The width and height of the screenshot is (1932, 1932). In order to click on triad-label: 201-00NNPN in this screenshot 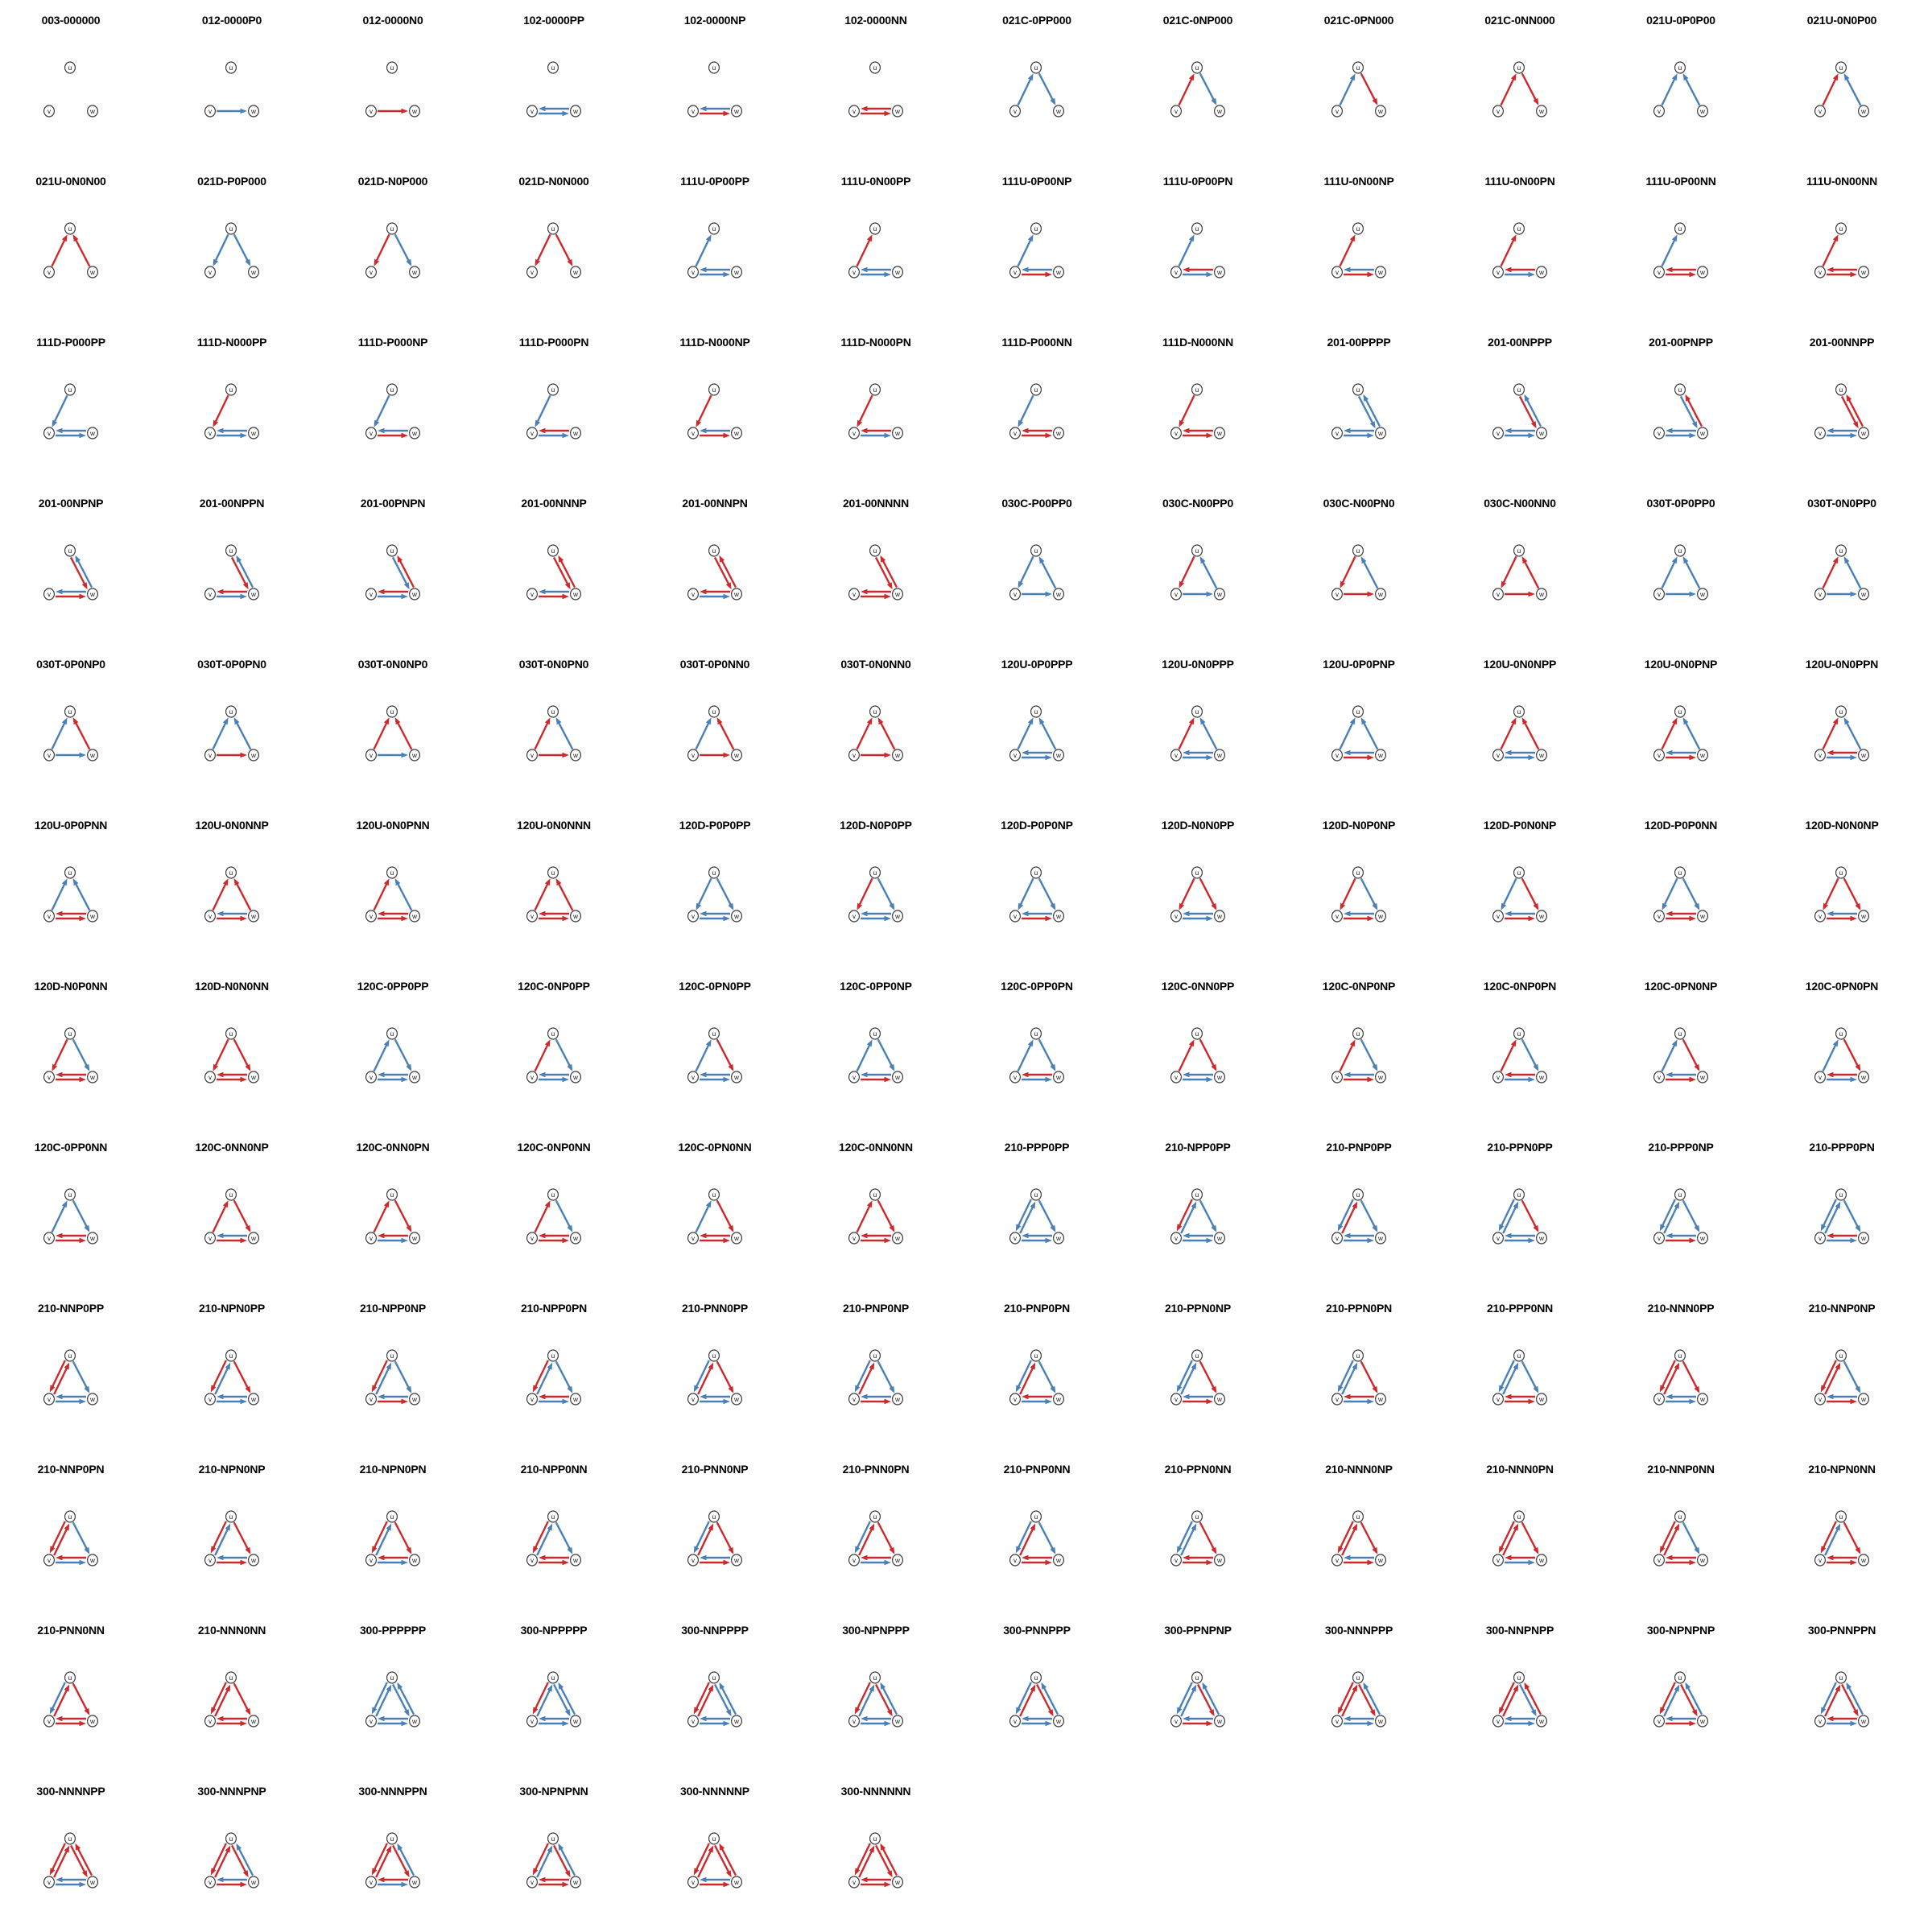, I will do `click(715, 504)`.